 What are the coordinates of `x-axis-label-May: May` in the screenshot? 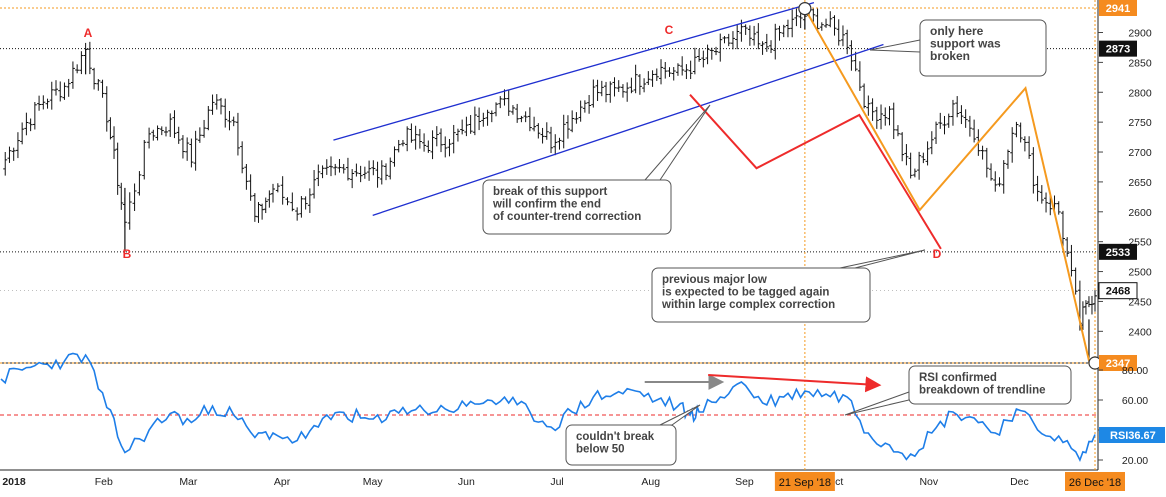 It's located at (373, 482).